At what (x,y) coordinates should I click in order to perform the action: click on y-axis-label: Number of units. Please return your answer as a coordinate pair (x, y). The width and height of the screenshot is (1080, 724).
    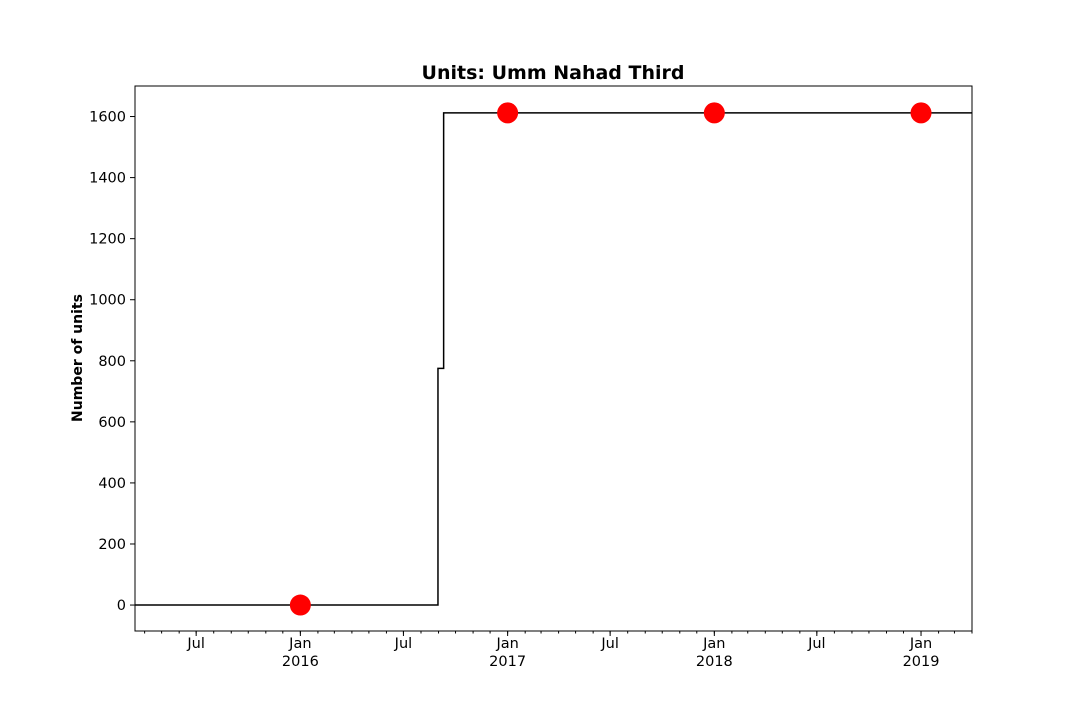
    Looking at the image, I should click on (78, 358).